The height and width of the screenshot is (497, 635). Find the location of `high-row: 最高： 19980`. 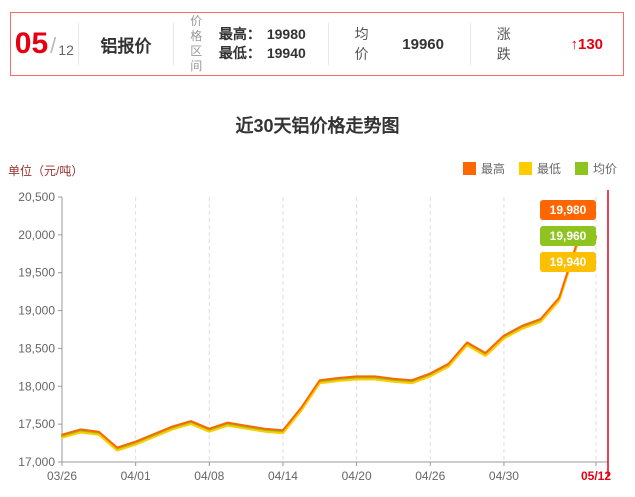

high-row: 最高： 19980 is located at coordinates (262, 34).